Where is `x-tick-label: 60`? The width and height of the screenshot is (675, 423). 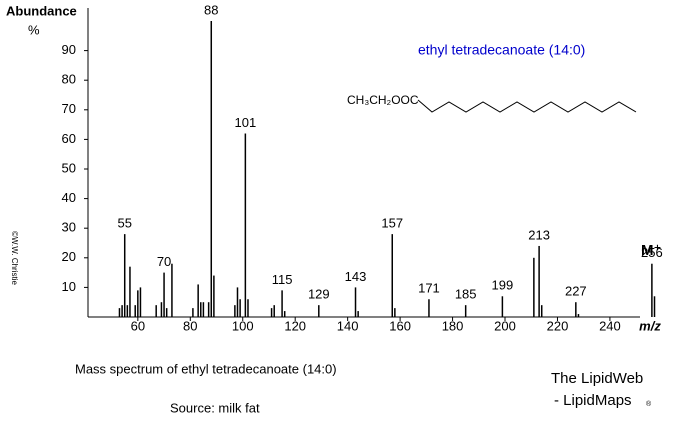 x-tick-label: 60 is located at coordinates (138, 325).